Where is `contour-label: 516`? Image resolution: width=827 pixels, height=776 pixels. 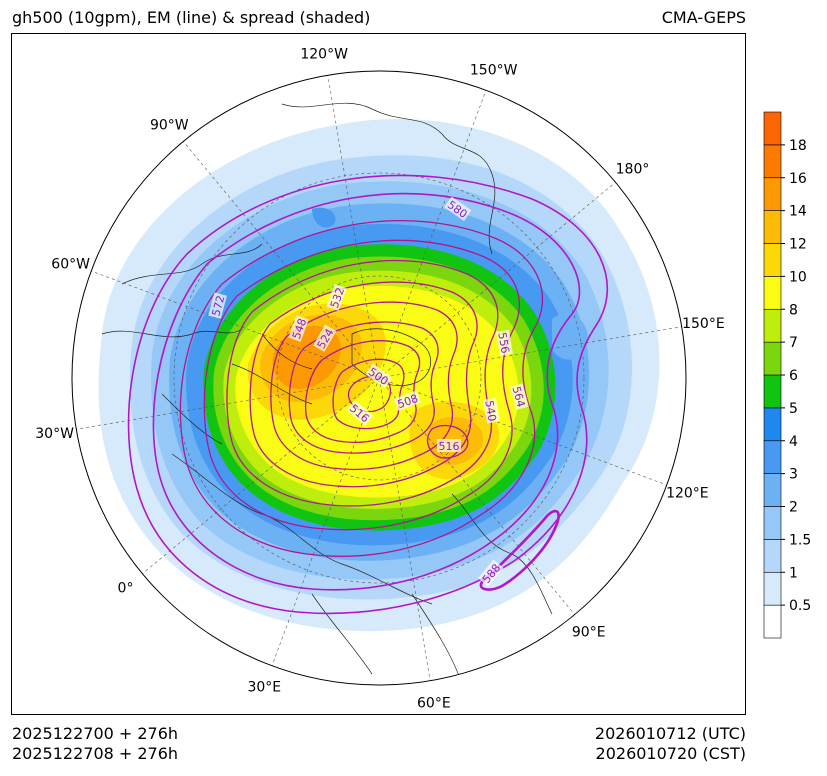 contour-label: 516 is located at coordinates (449, 446).